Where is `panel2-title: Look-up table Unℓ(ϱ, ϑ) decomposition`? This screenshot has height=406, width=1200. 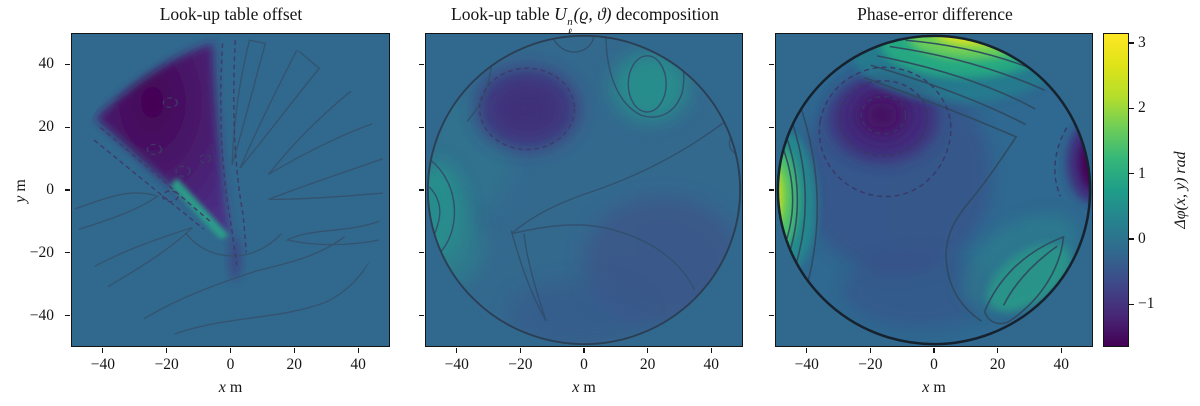
panel2-title: Look-up table Unℓ(ϱ, ϑ) decomposition is located at coordinates (585, 21).